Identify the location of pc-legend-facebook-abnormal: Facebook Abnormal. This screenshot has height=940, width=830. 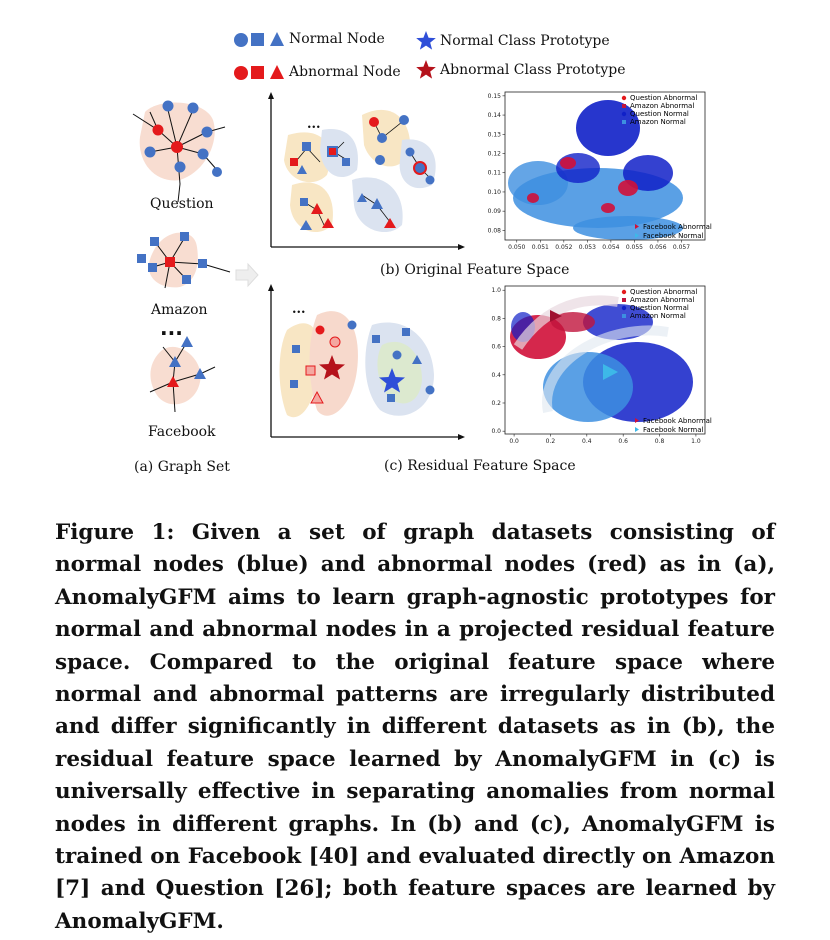
(677, 421).